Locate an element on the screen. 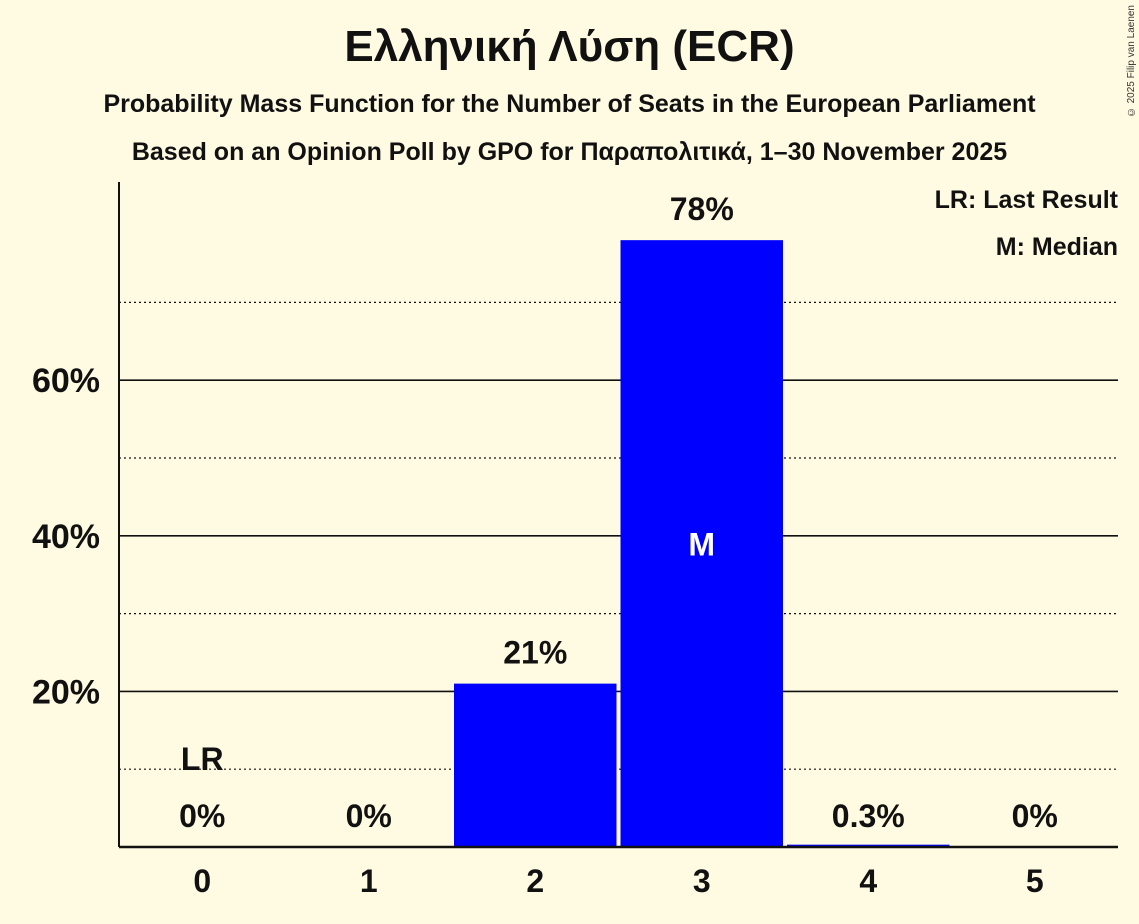 Image resolution: width=1139 pixels, height=924 pixels. x-tick-label: 3 is located at coordinates (702, 881).